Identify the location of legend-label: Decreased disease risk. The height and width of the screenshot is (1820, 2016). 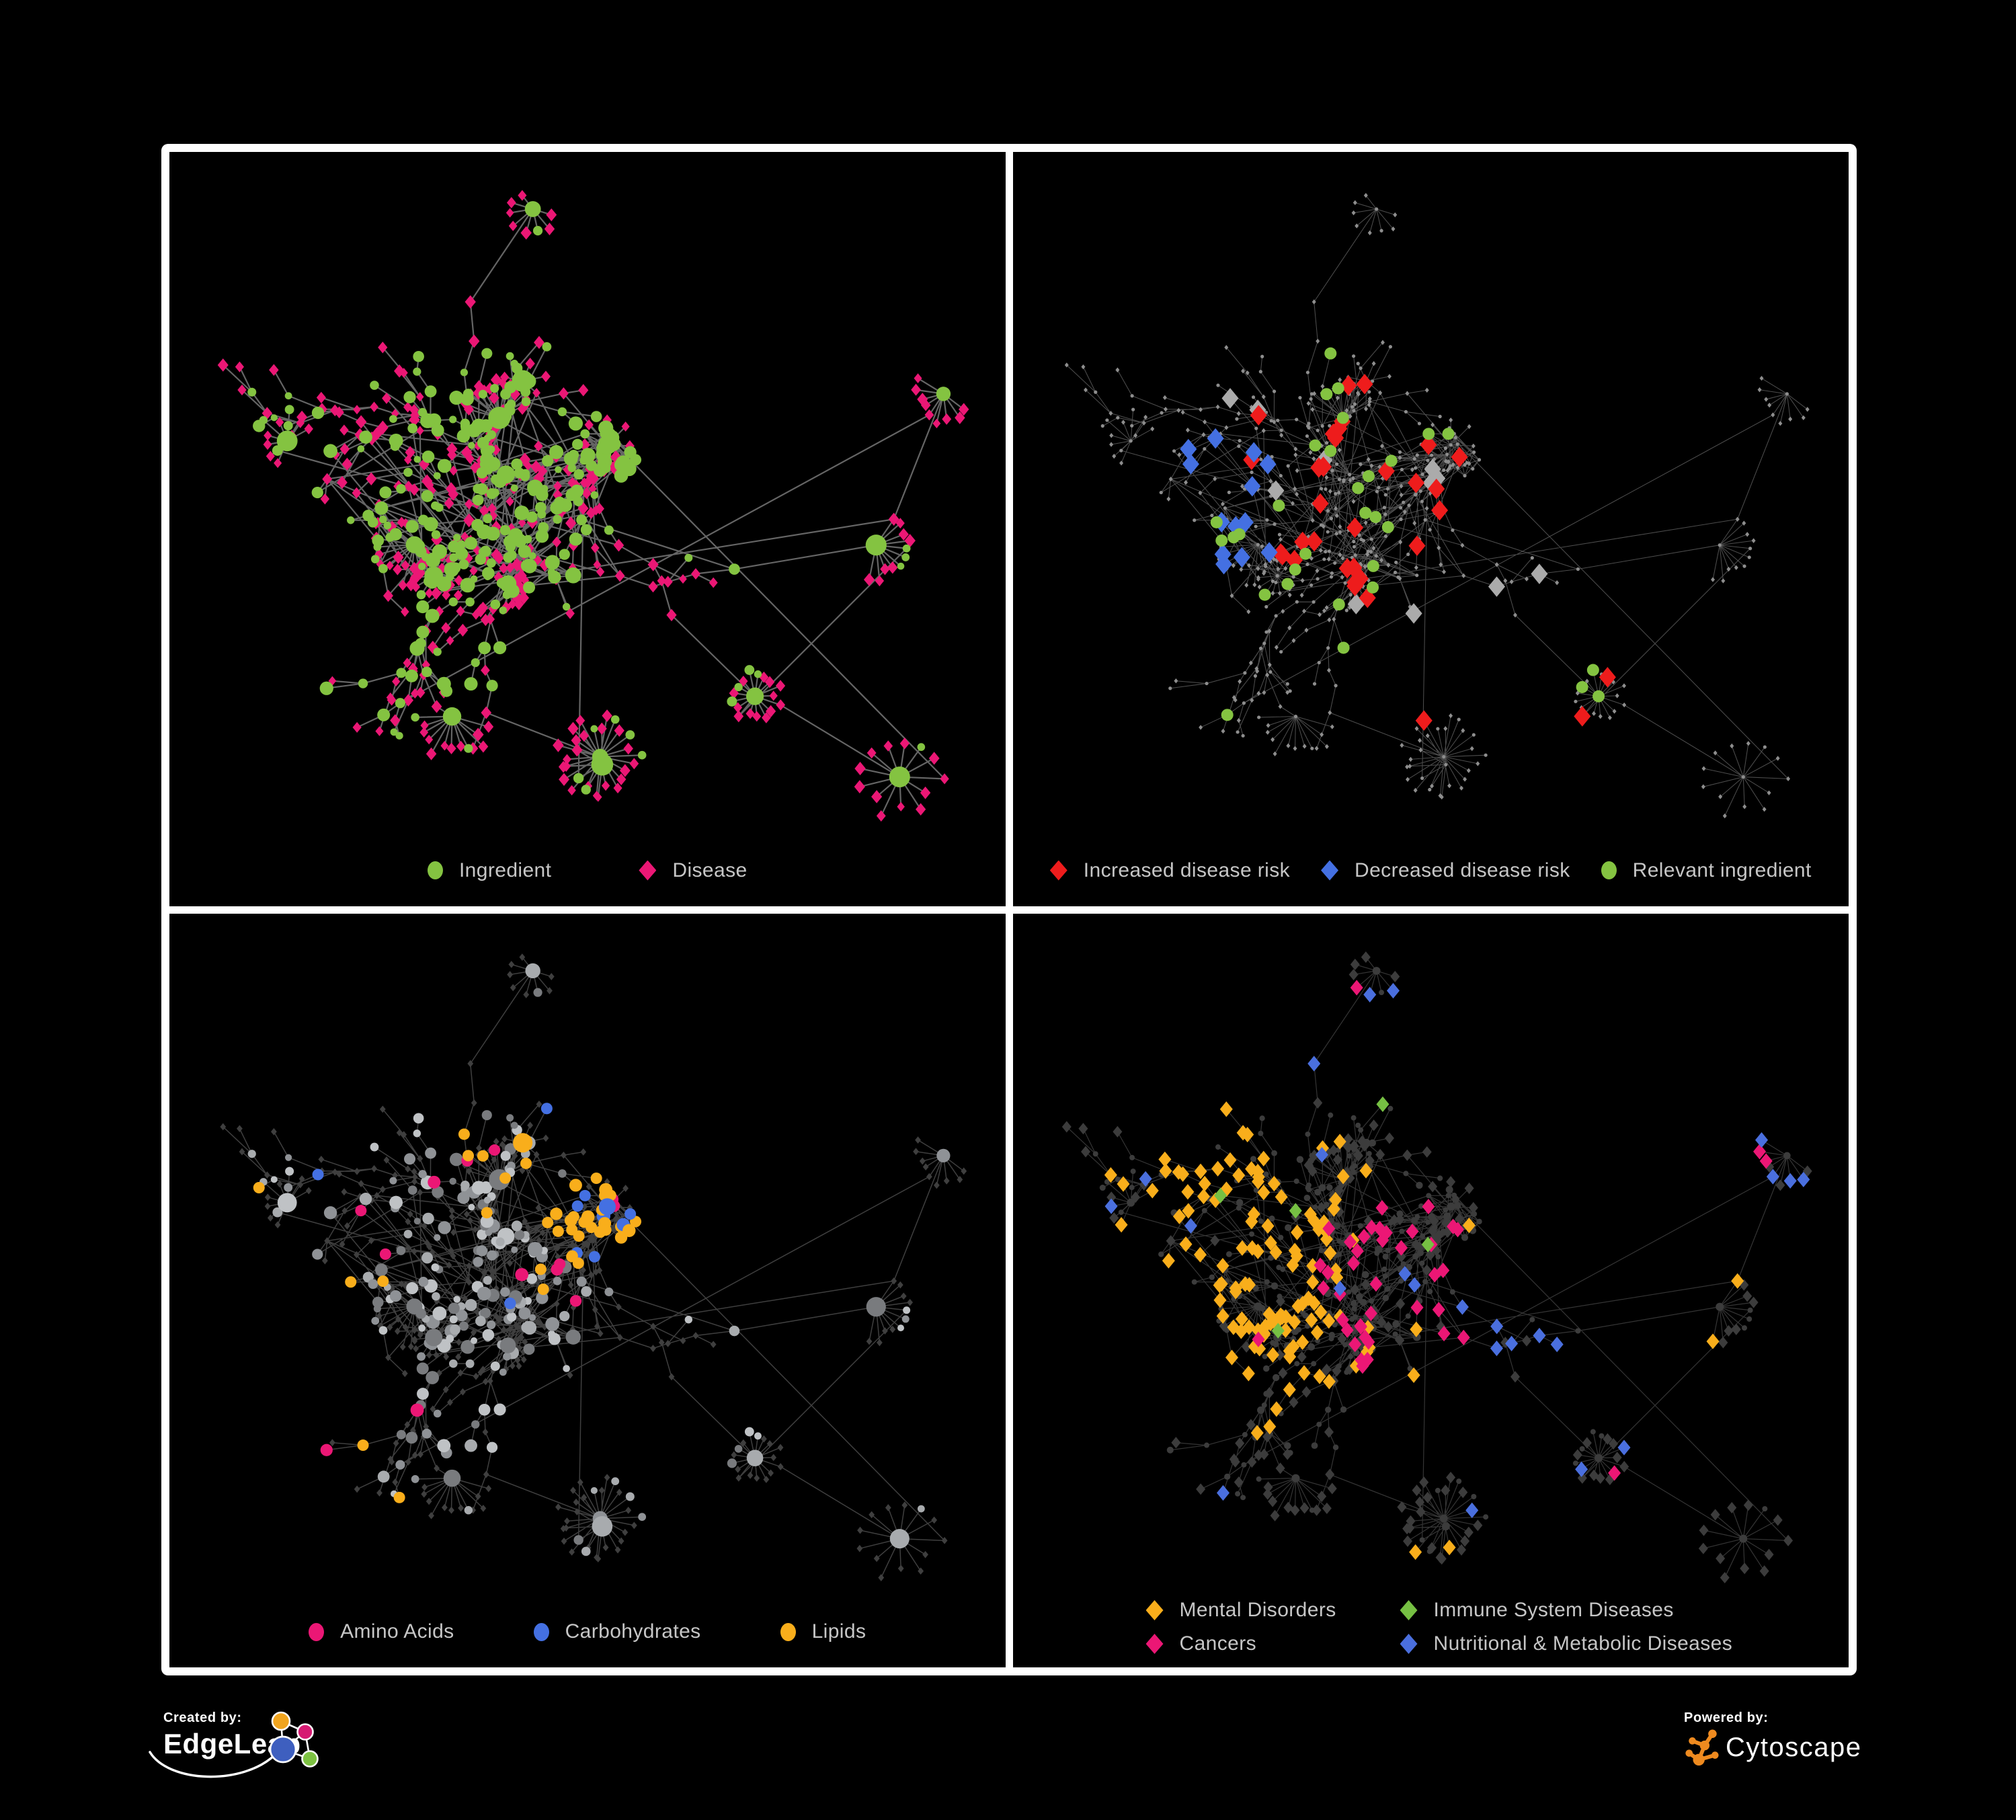
(1462, 870).